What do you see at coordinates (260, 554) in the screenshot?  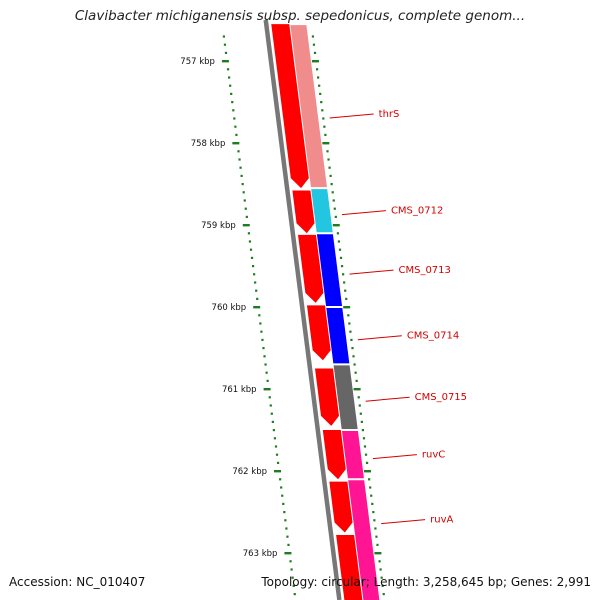 I see `tick-label: 763 kbp` at bounding box center [260, 554].